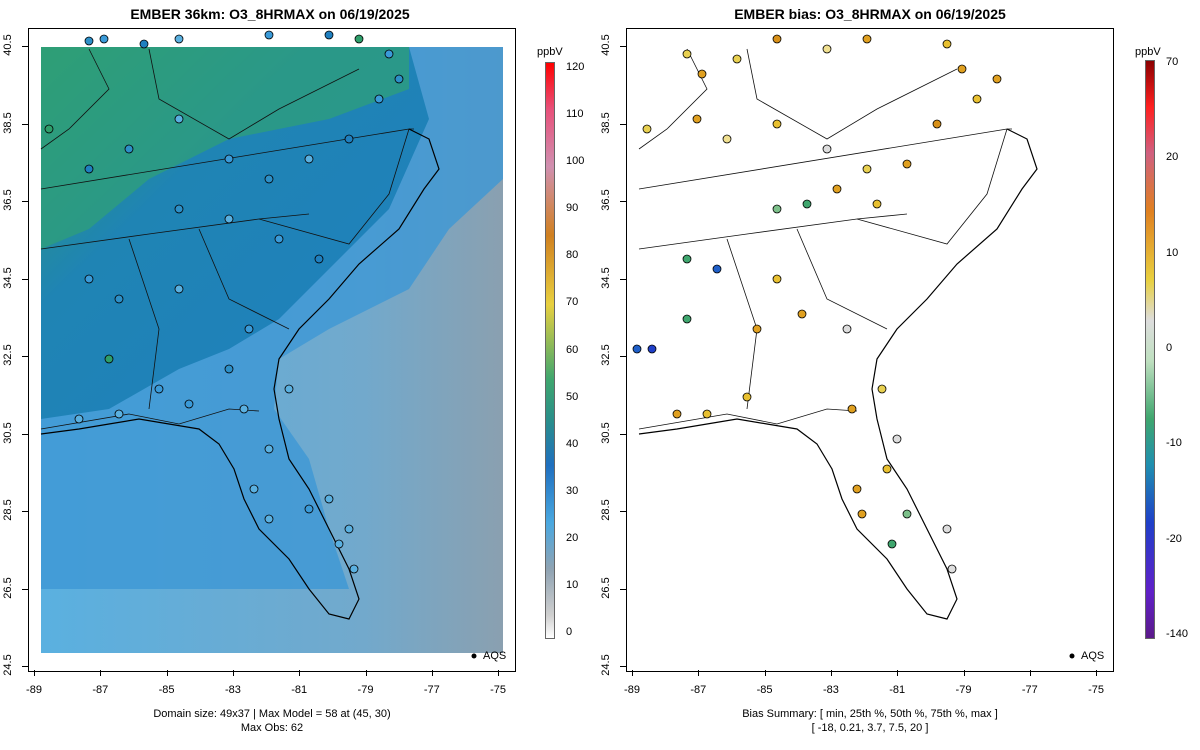 This screenshot has width=1200, height=750. I want to click on right-xtick-label: -75, so click(1096, 690).